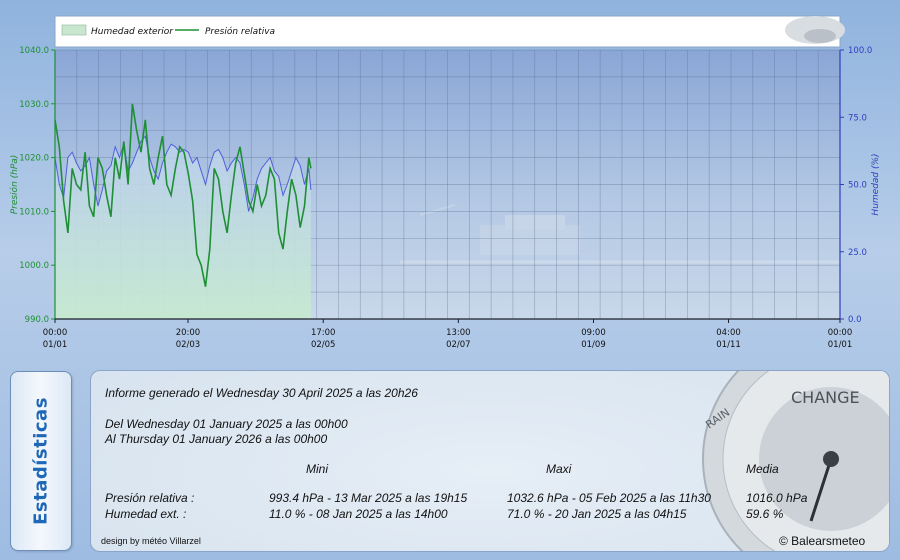  Describe the element at coordinates (857, 253) in the screenshot. I see `y-right-tick-label: 25.0` at that location.